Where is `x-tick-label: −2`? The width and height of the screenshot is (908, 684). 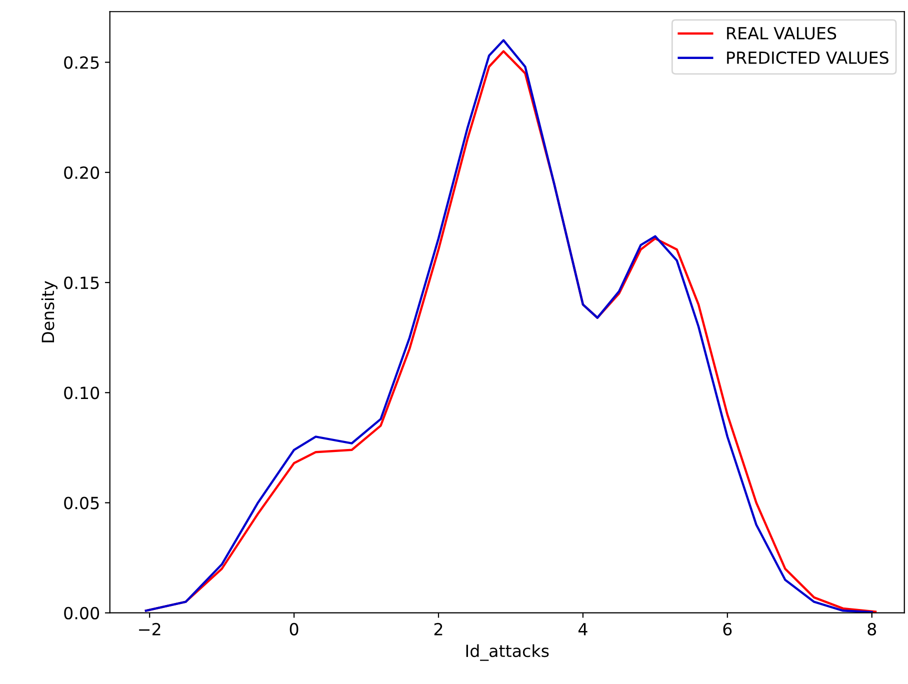 x-tick-label: −2 is located at coordinates (149, 629).